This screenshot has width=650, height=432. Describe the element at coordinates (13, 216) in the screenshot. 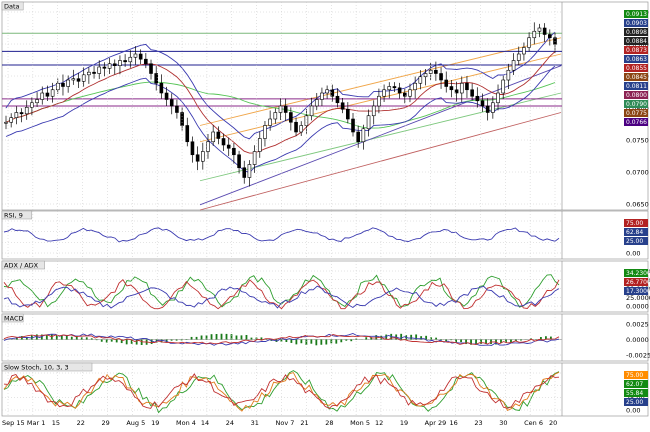

I see `panel-title: RSI, 9` at that location.